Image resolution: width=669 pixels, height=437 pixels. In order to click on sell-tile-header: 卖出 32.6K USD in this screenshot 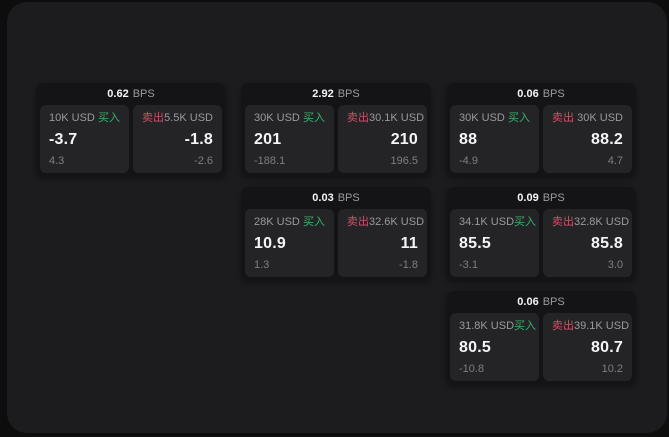, I will do `click(385, 222)`.